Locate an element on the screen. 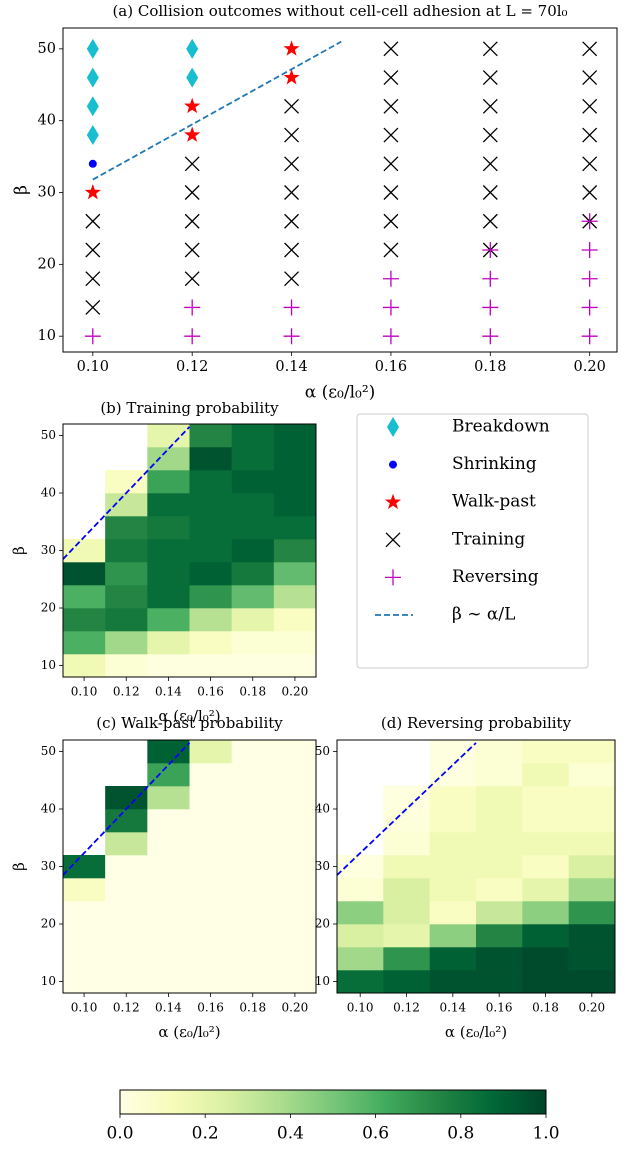 The image size is (639, 1171). x-tick-label: 0.14 is located at coordinates (452, 1008).